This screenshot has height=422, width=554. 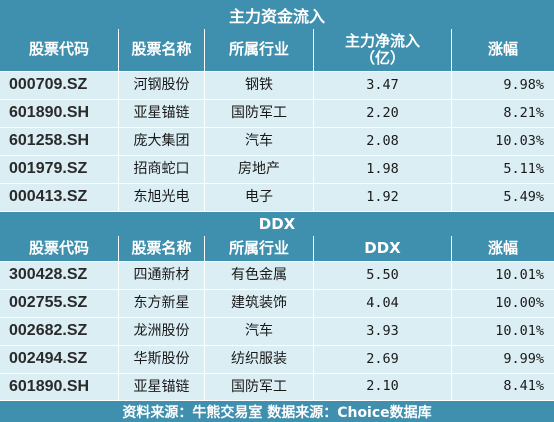 What do you see at coordinates (162, 170) in the screenshot?
I see `stock-name: 招商蛇口` at bounding box center [162, 170].